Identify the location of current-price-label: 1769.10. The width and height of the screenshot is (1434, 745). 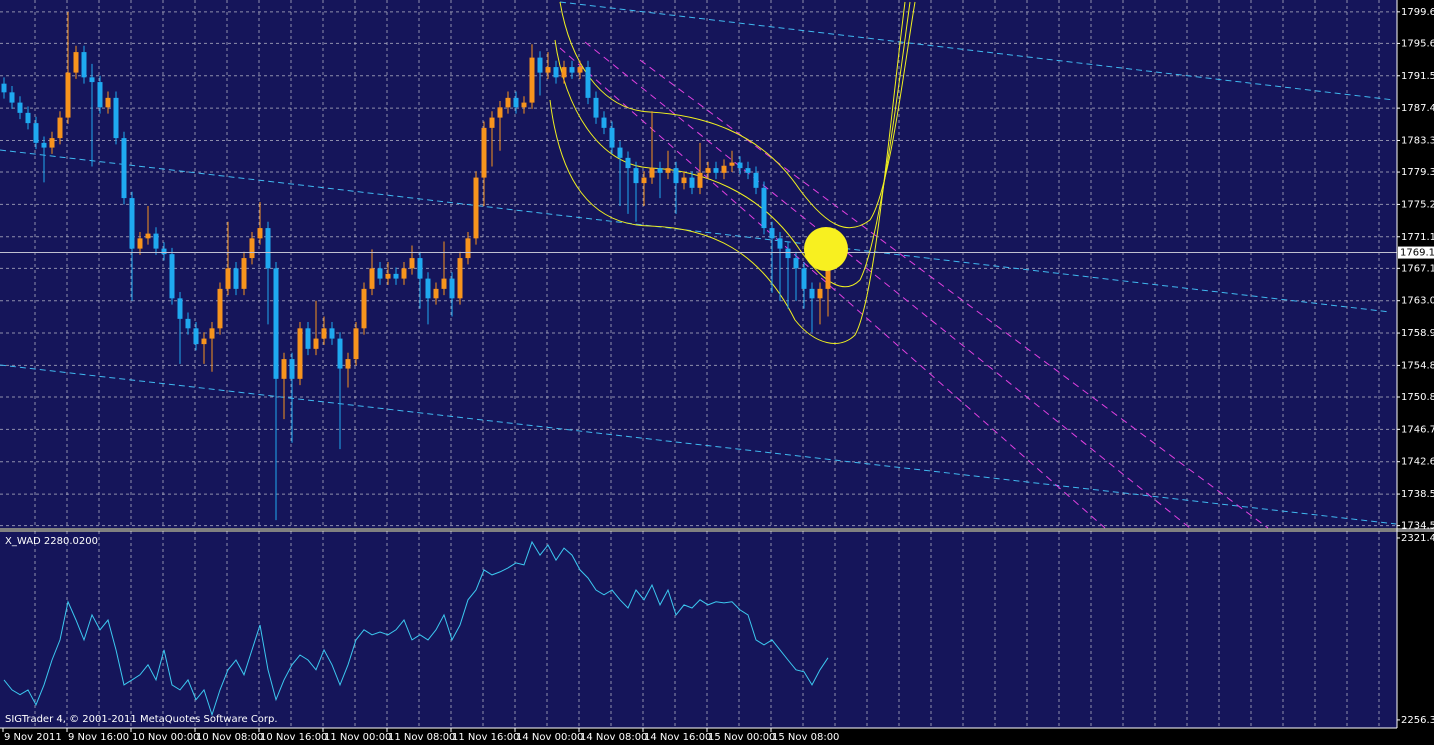
(1417, 253).